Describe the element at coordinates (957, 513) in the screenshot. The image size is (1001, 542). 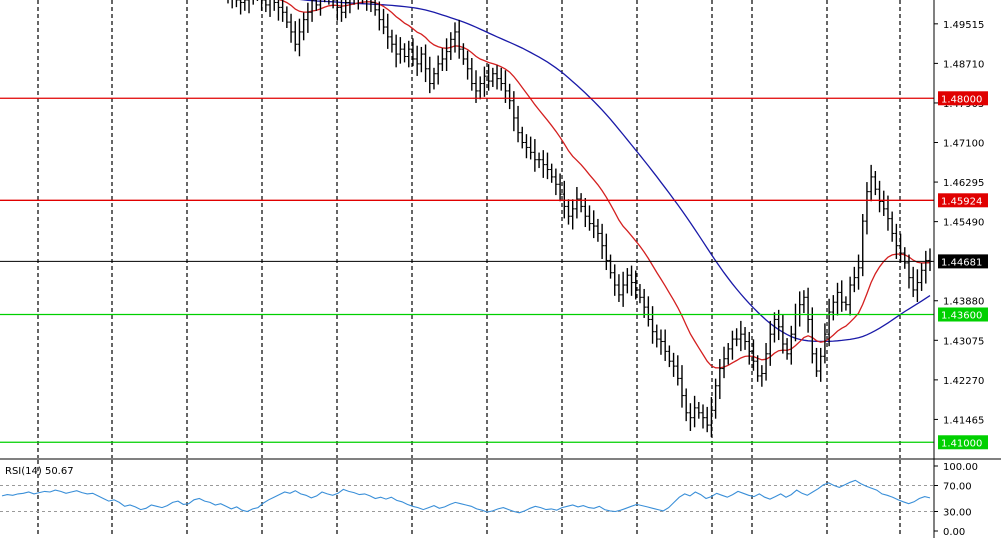
I see `rsi-axis-tick-label: 30.00` at that location.